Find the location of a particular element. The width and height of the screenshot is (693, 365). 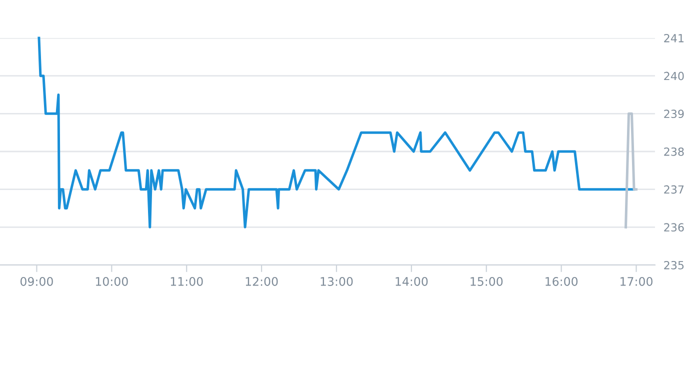

x-tick-label: 14:00 is located at coordinates (412, 281).